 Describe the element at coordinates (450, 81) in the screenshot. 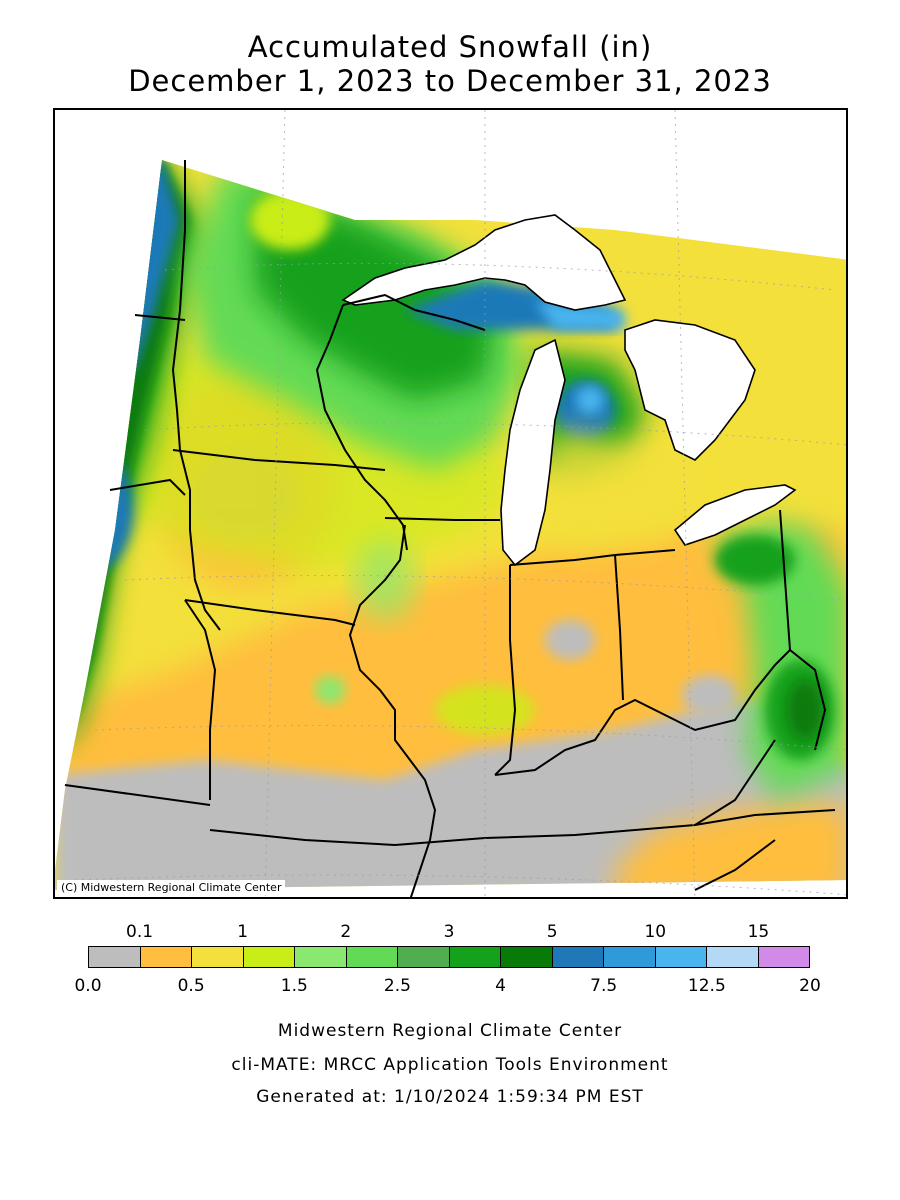

I see `map-date-range: December 1, 2023 to December 31, 2023` at that location.